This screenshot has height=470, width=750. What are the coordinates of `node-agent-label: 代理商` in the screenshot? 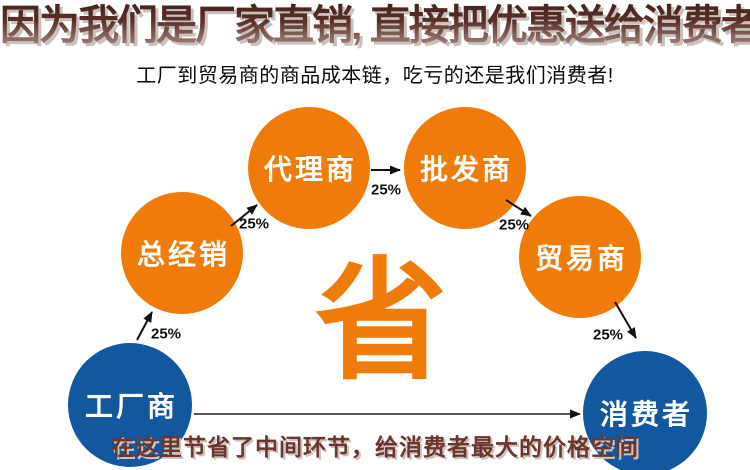 It's located at (310, 169).